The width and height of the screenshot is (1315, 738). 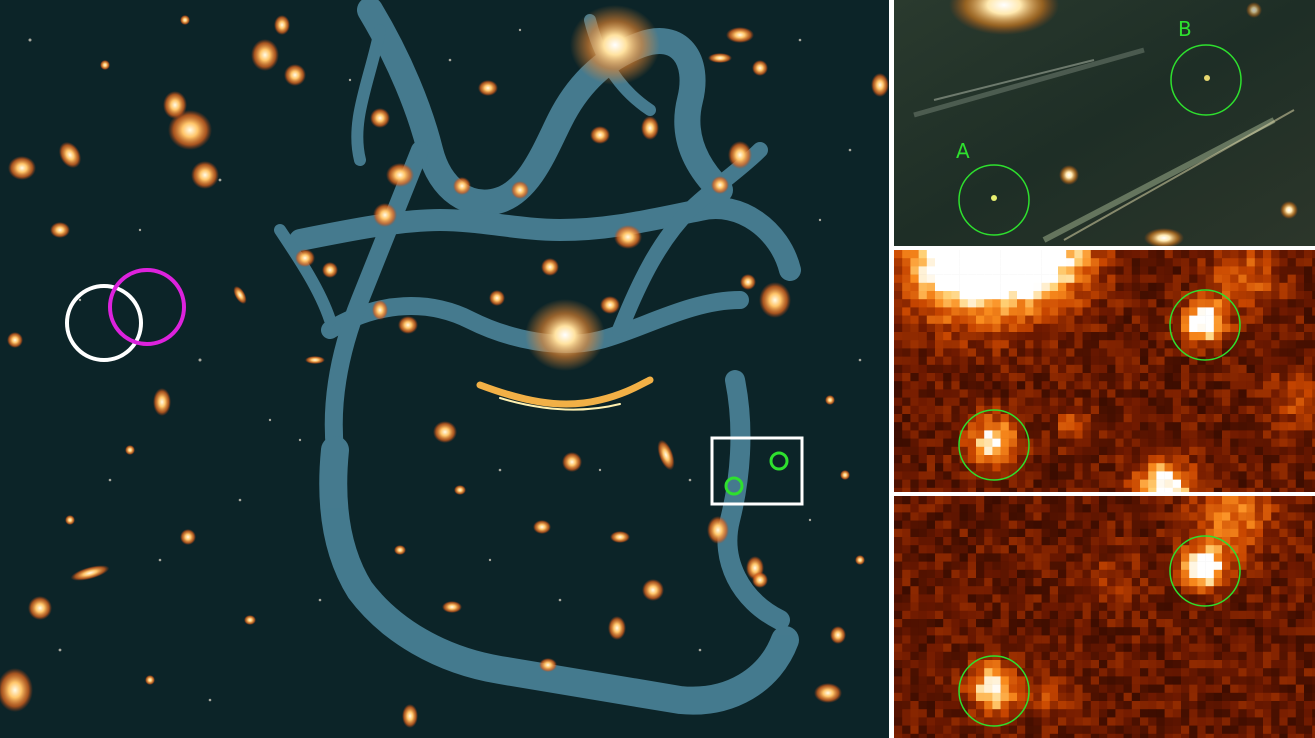 I want to click on zoom-panel-color: A B, so click(x=1104, y=123).